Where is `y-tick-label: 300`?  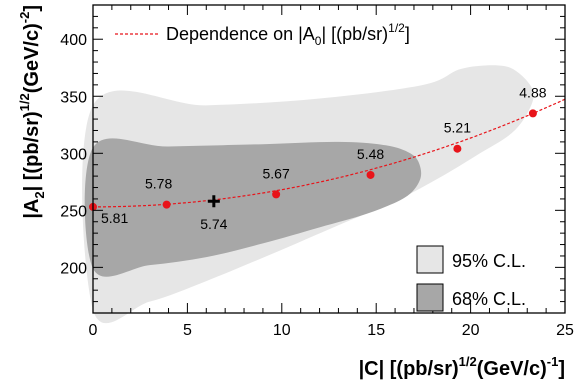
y-tick-label: 300 is located at coordinates (73, 154).